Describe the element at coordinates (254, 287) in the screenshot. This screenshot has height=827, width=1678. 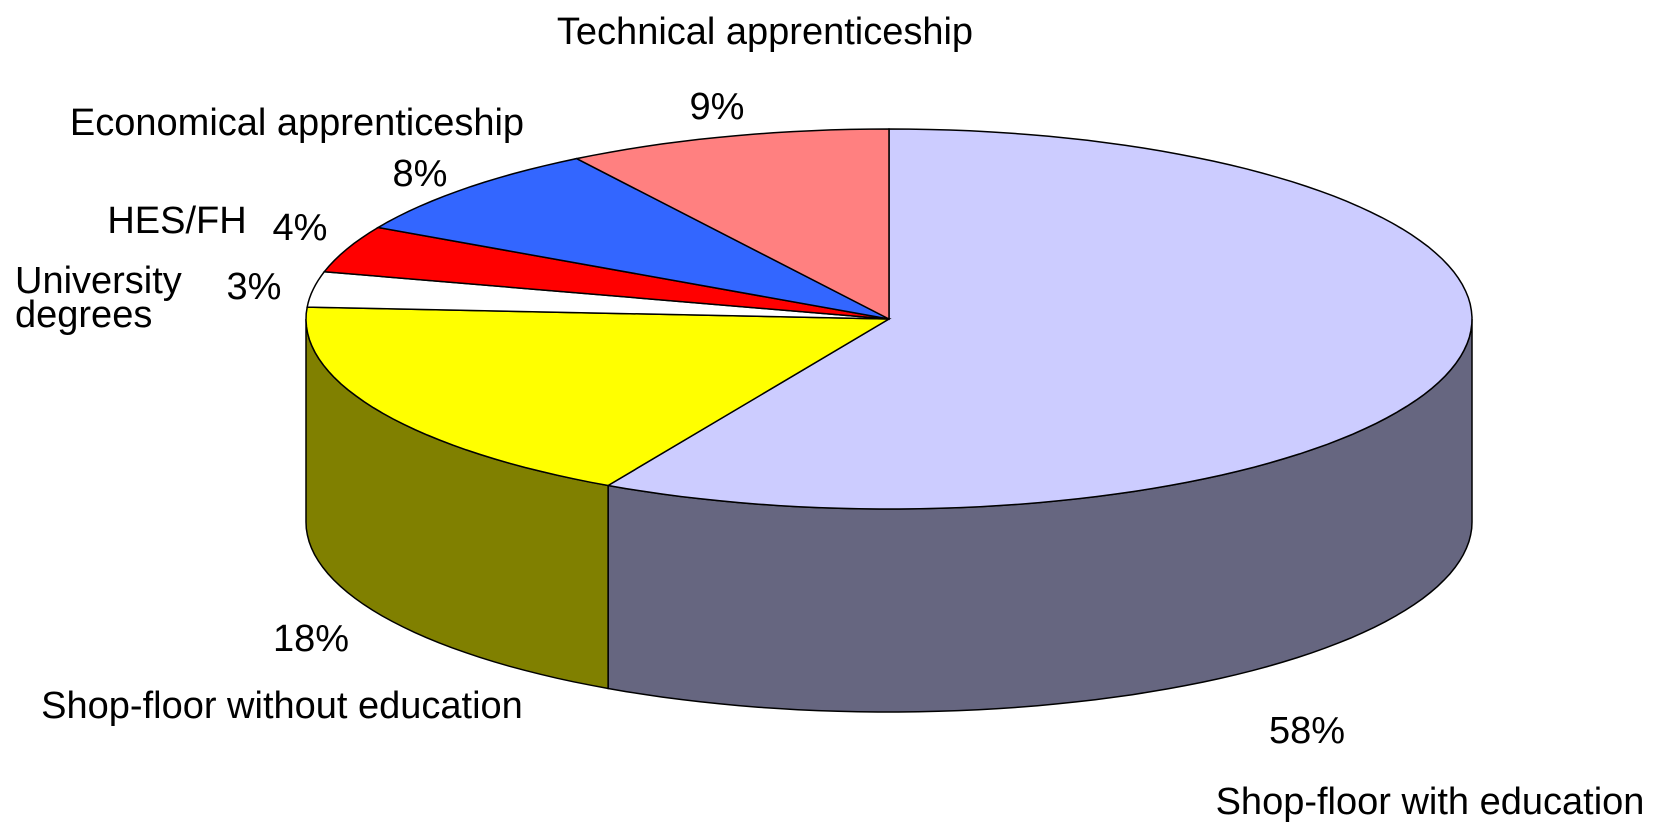
I see `value-label: 3%` at that location.